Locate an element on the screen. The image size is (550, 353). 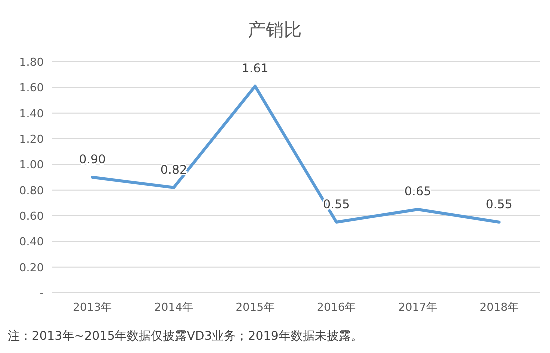
data-label: 0.90 is located at coordinates (92, 159).